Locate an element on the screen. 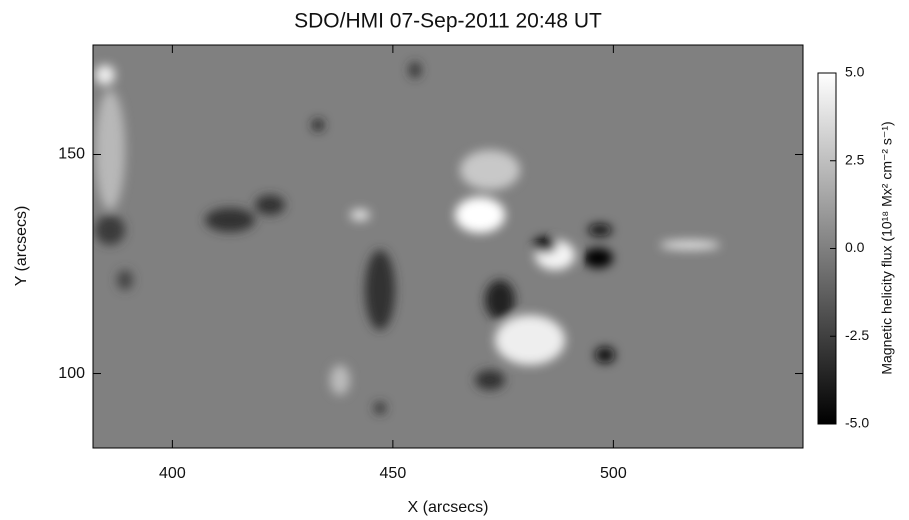 Image resolution: width=909 pixels, height=520 pixels. y-axis-label: Y (arcsecs) is located at coordinates (21, 246).